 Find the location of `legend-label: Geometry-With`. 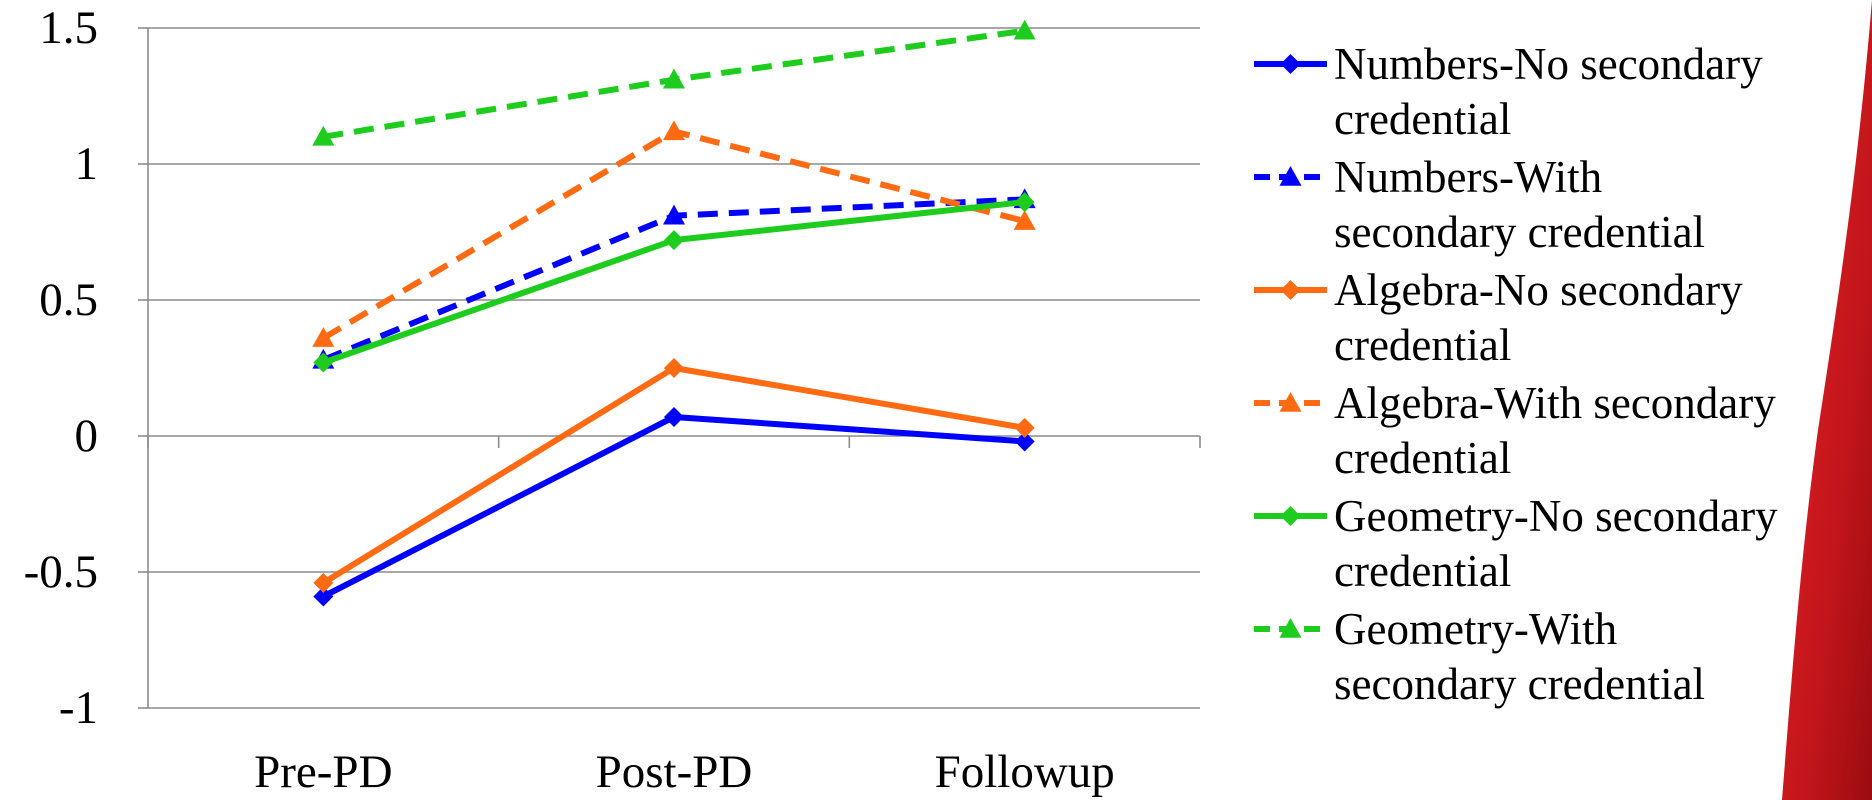

legend-label: Geometry-With is located at coordinates (1475, 629).